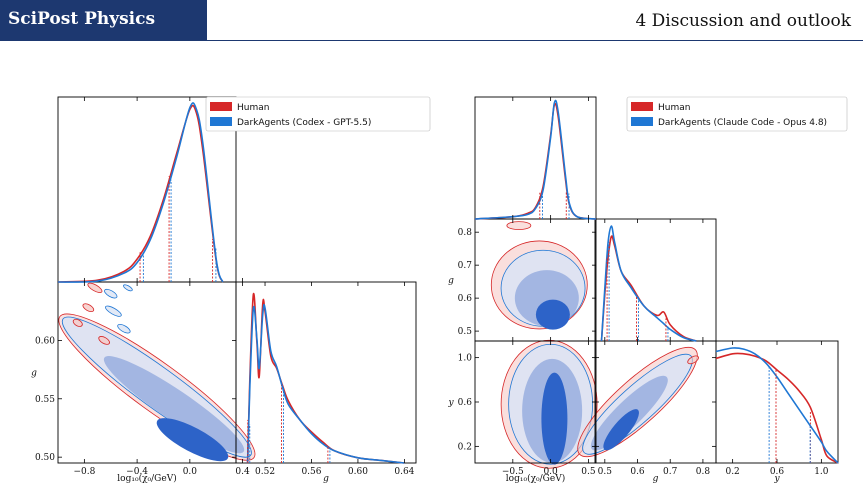 The height and width of the screenshot is (496, 863). What do you see at coordinates (45, 341) in the screenshot?
I see `left-2d-y-tick-label: 0.60` at bounding box center [45, 341].